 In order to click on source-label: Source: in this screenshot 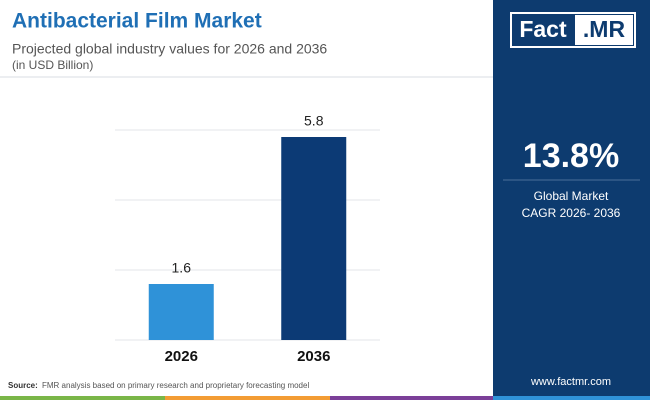, I will do `click(23, 385)`.